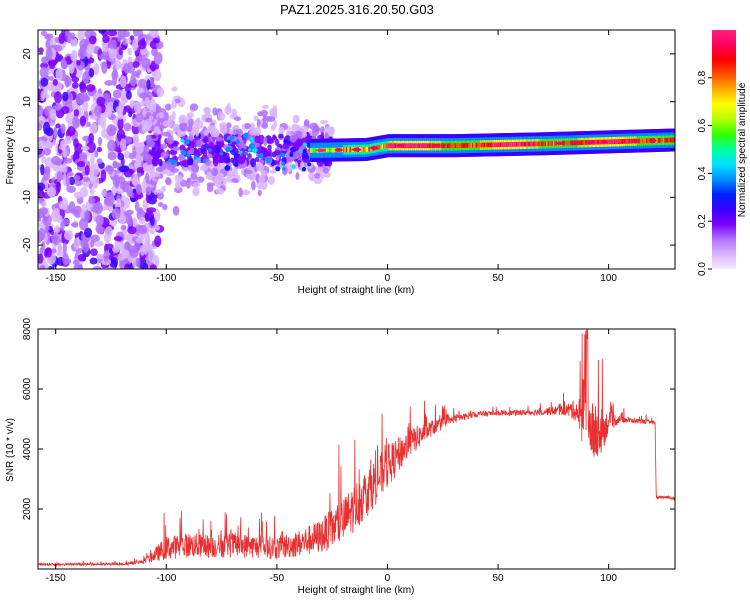  I want to click on colorbar-tick-label: 0.4, so click(702, 173).